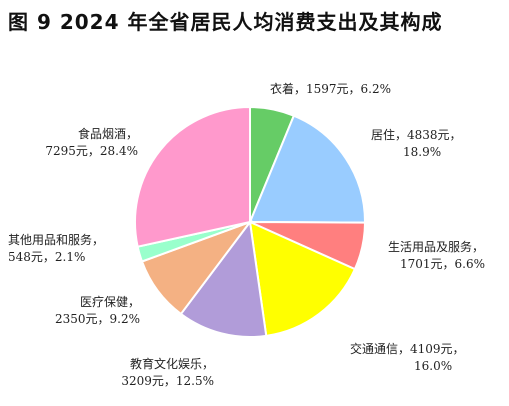 This screenshot has height=406, width=509. I want to click on label-food: 食品烟酒， 7295元，28.4%, so click(79, 143).